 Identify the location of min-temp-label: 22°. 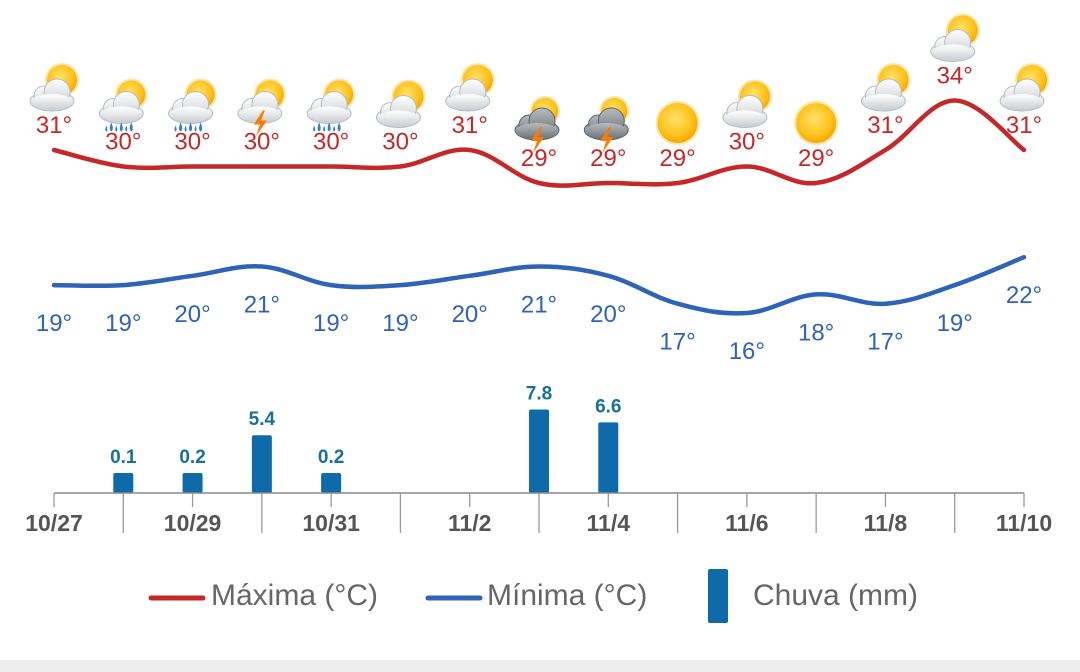
(1024, 295).